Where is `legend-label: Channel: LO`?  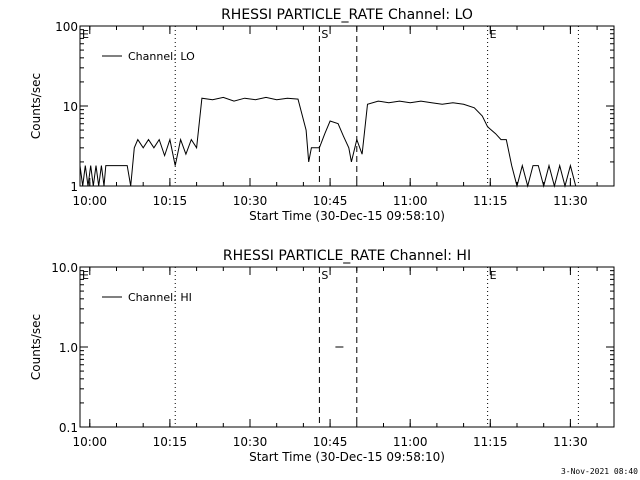
legend-label: Channel: LO is located at coordinates (161, 56).